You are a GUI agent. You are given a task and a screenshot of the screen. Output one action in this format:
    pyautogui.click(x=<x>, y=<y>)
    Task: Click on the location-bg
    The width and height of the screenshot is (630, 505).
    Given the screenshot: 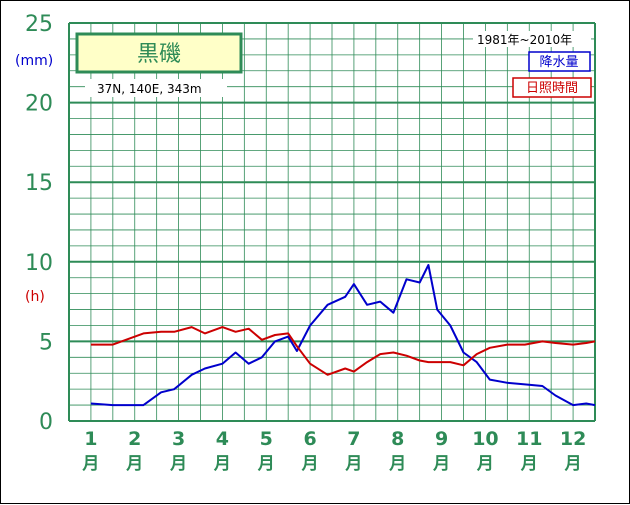 What is the action you would take?
    pyautogui.click(x=156, y=88)
    